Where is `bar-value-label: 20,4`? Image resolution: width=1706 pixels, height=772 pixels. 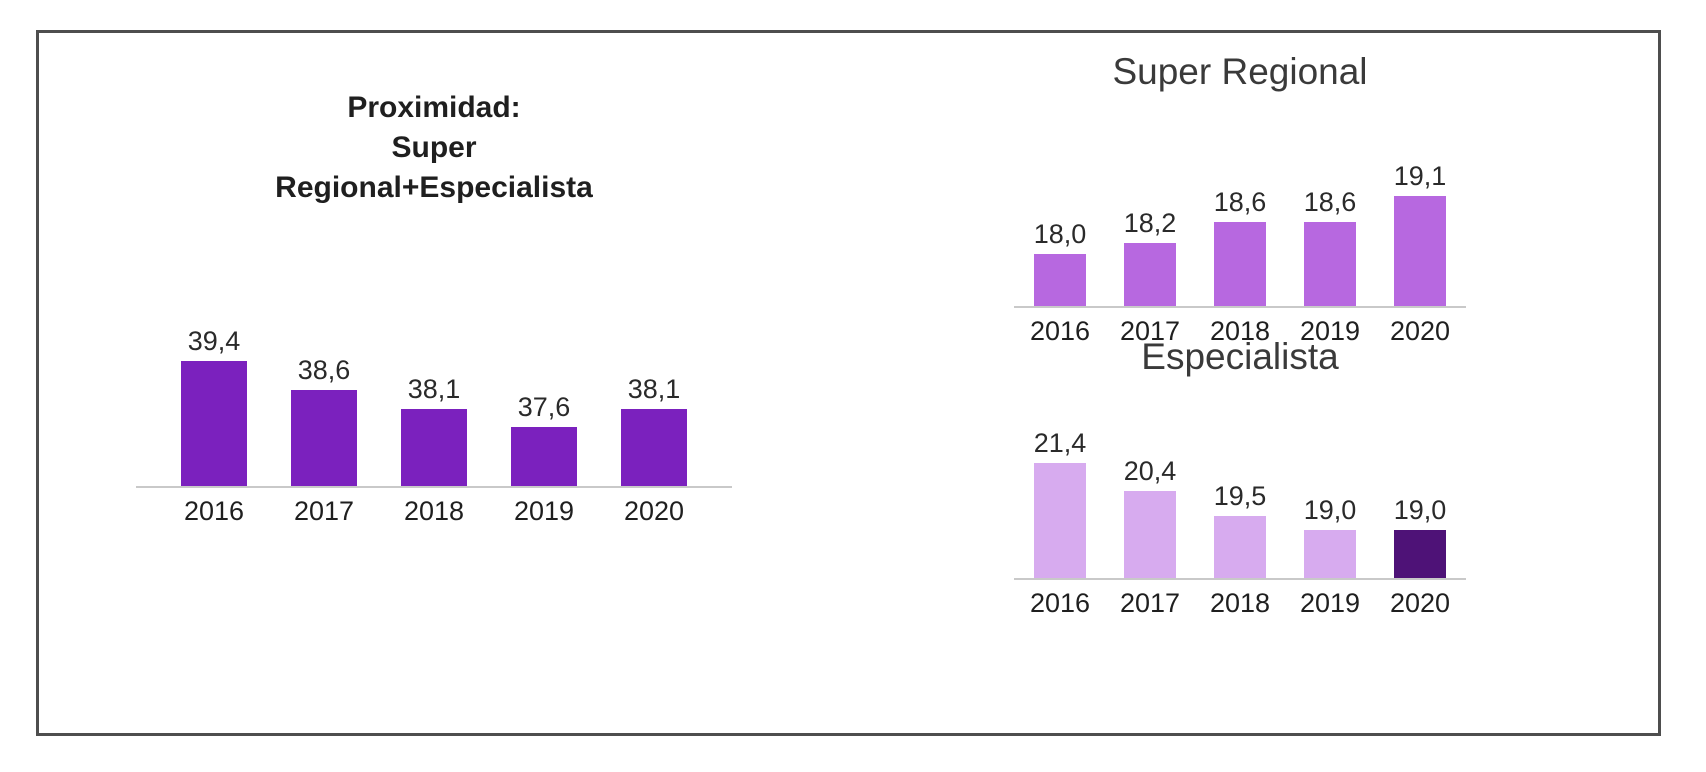 bar-value-label: 20,4 is located at coordinates (1150, 471).